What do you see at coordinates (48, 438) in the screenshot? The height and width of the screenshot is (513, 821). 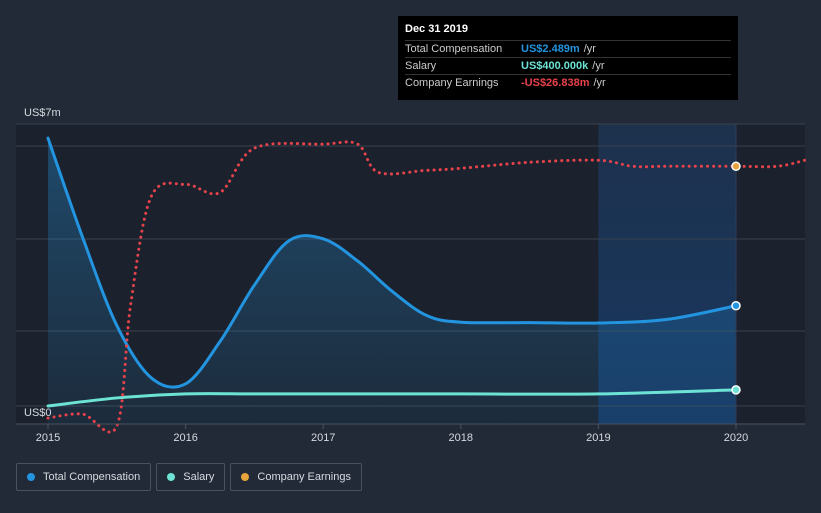 I see `x-tick-label: 2015` at bounding box center [48, 438].